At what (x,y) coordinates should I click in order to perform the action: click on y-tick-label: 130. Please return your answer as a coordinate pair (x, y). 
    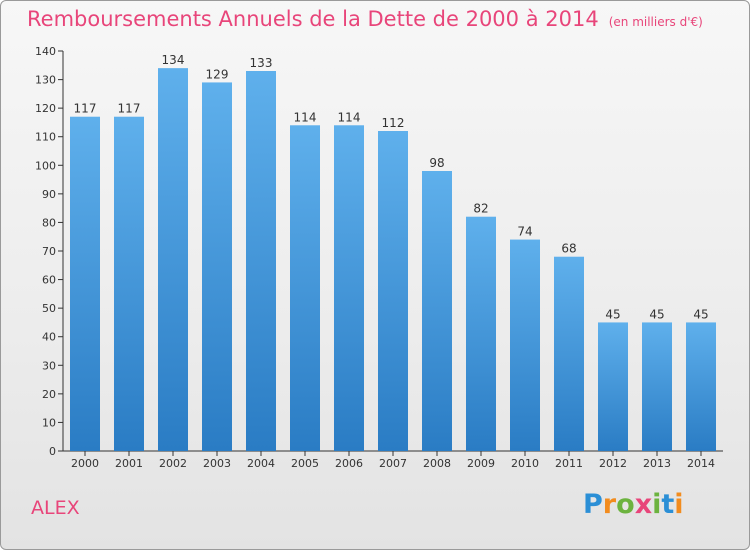
    Looking at the image, I should click on (45, 80).